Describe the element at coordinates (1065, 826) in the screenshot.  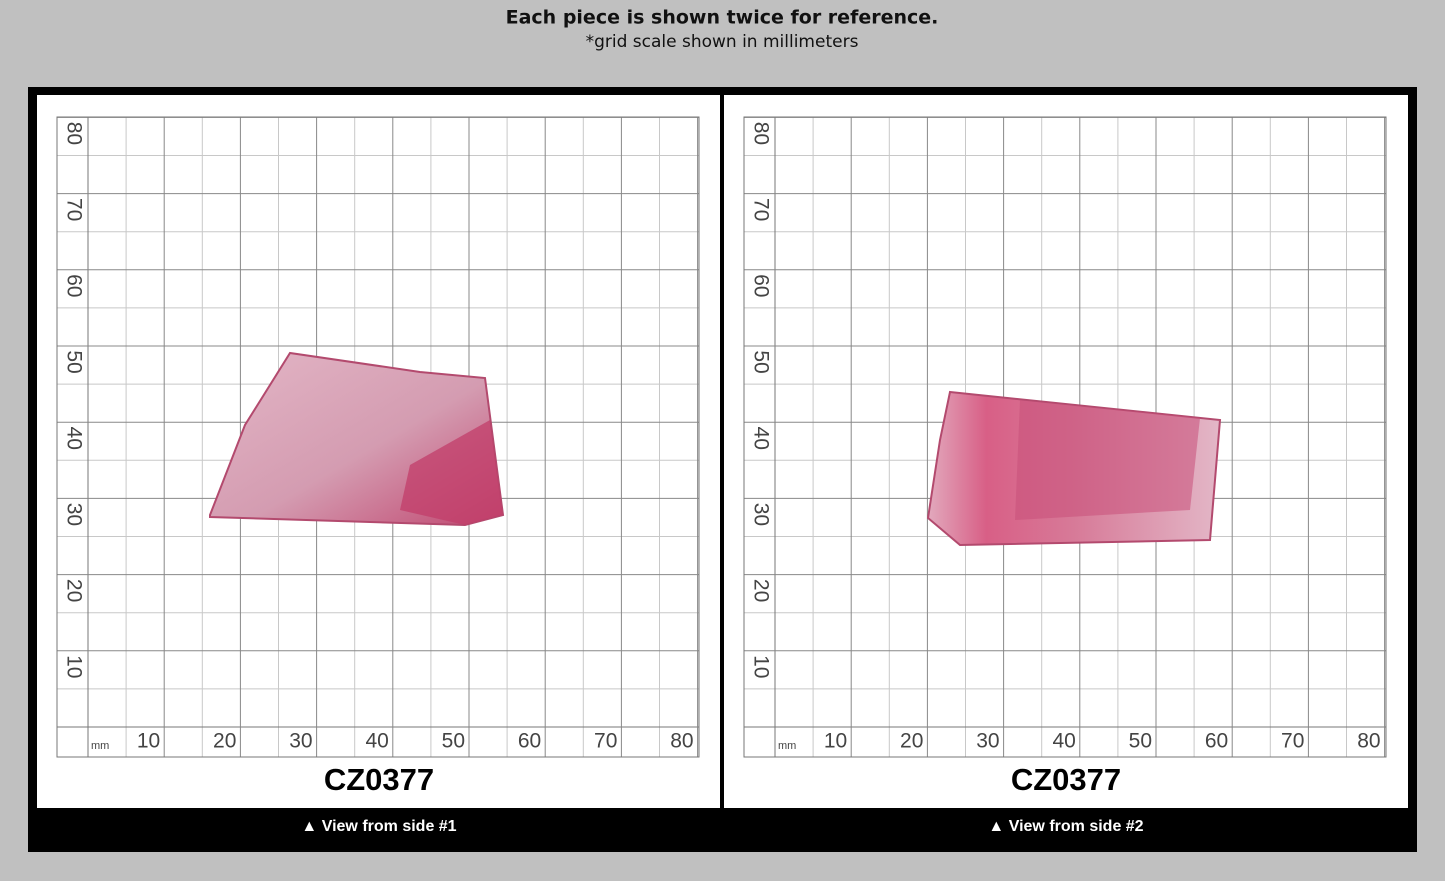
I see `view-caption: ▲ View from side #2` at that location.